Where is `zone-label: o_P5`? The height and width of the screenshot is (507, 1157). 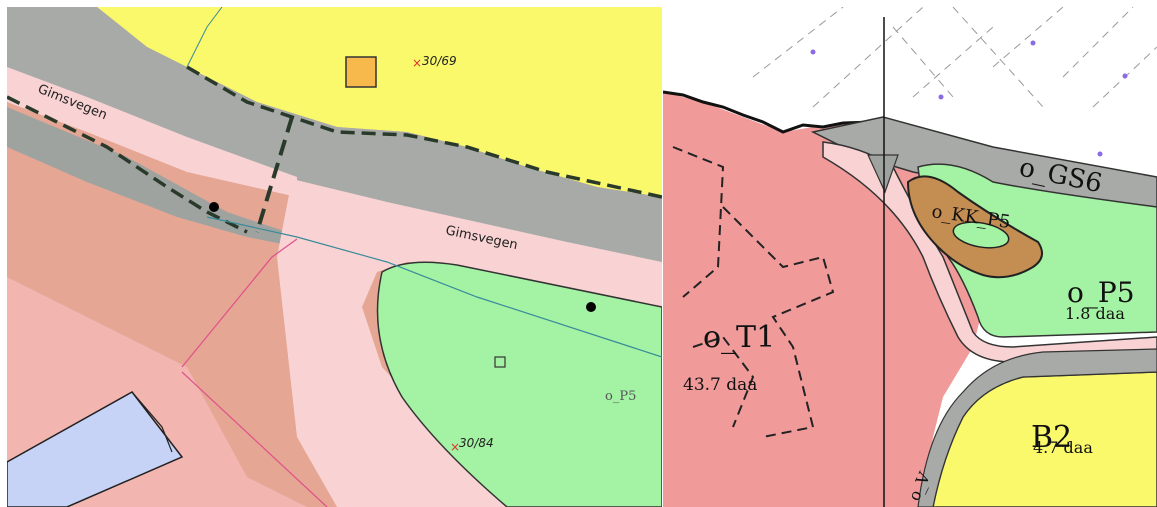 zone-label: o_P5 is located at coordinates (620, 396).